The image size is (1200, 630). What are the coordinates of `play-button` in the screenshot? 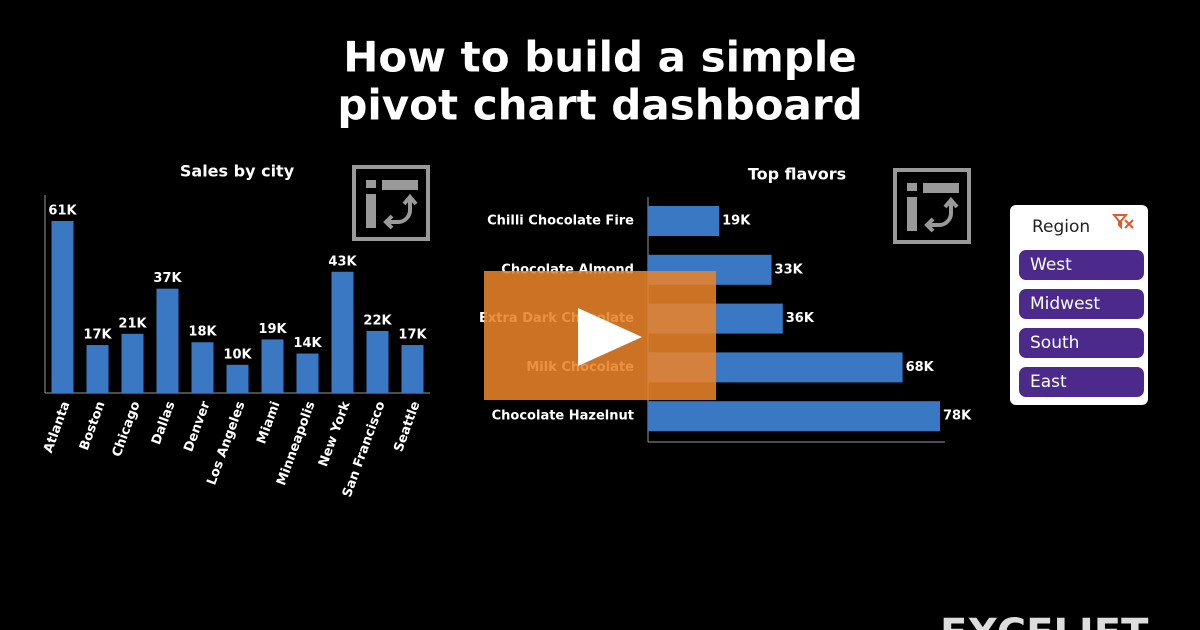 It's located at (600, 335).